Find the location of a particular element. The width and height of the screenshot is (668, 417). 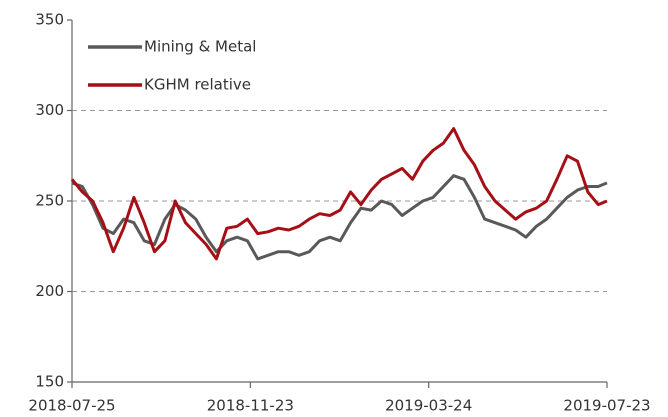

y-tick-label: 300 is located at coordinates (49, 110).